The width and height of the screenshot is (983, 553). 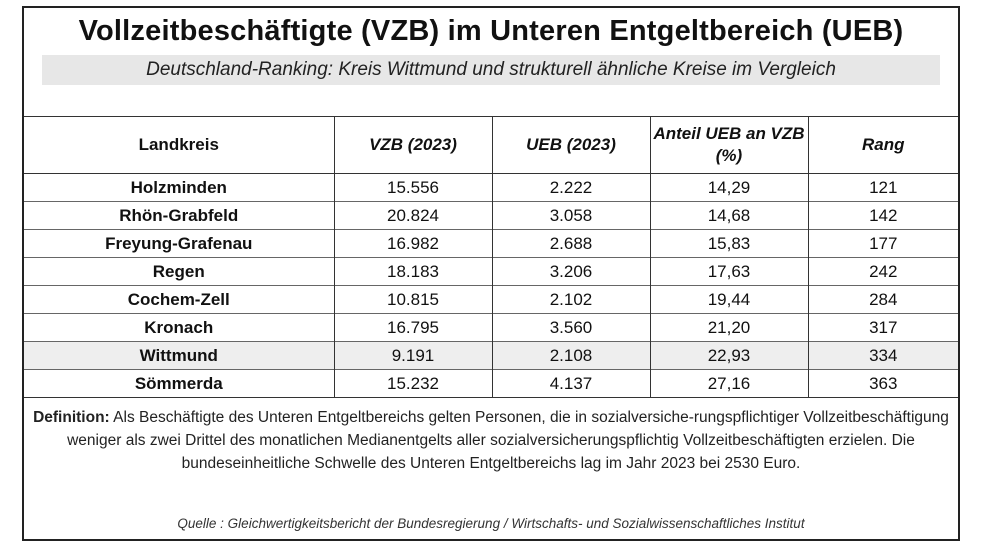 I want to click on cell-vzb: 10.815, so click(x=413, y=299).